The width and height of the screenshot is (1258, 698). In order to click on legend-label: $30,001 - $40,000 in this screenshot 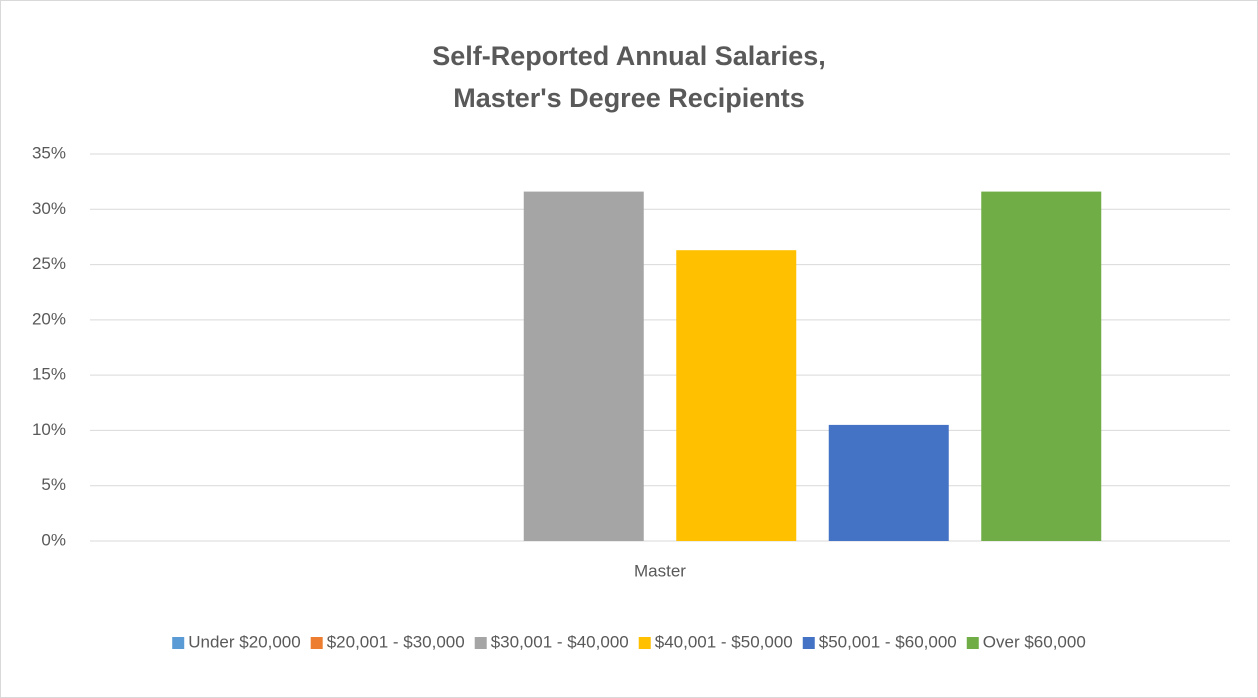, I will do `click(560, 641)`.